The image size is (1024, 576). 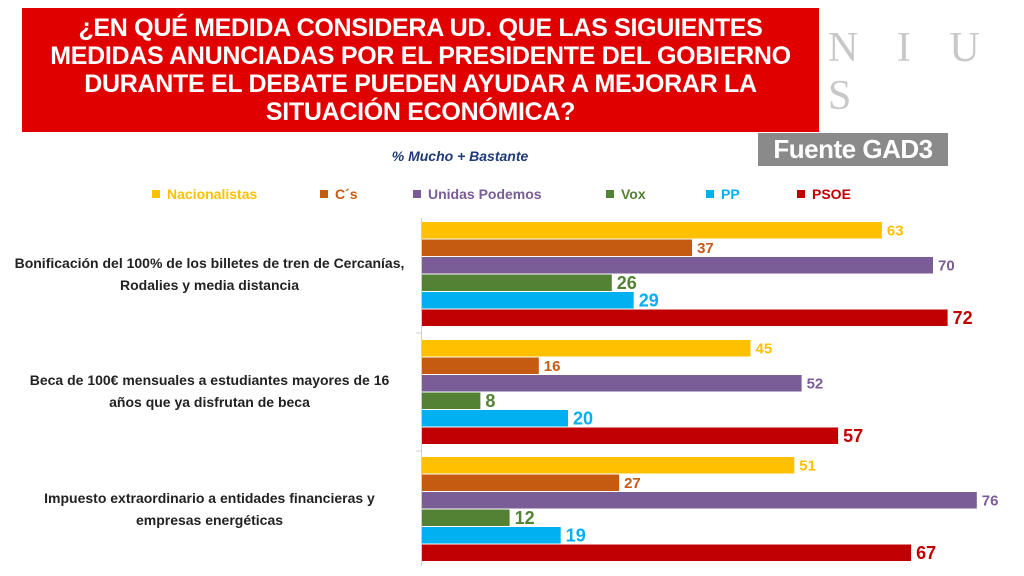 I want to click on data-label-1-0: 45, so click(x=764, y=349).